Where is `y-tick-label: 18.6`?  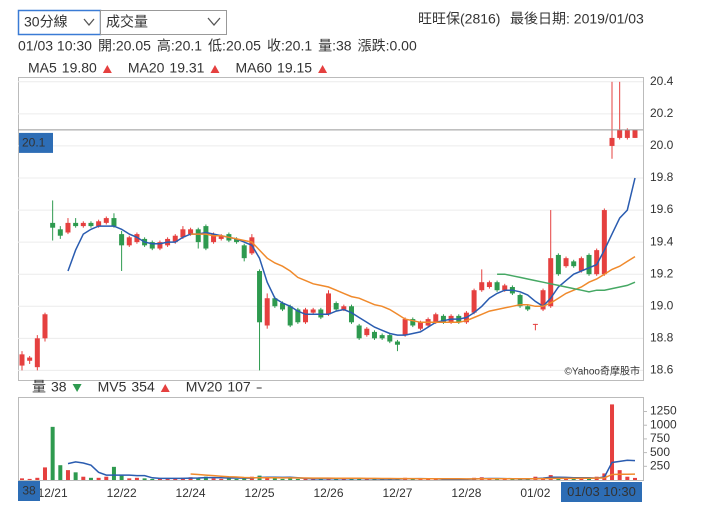 y-tick-label: 18.6 is located at coordinates (662, 370).